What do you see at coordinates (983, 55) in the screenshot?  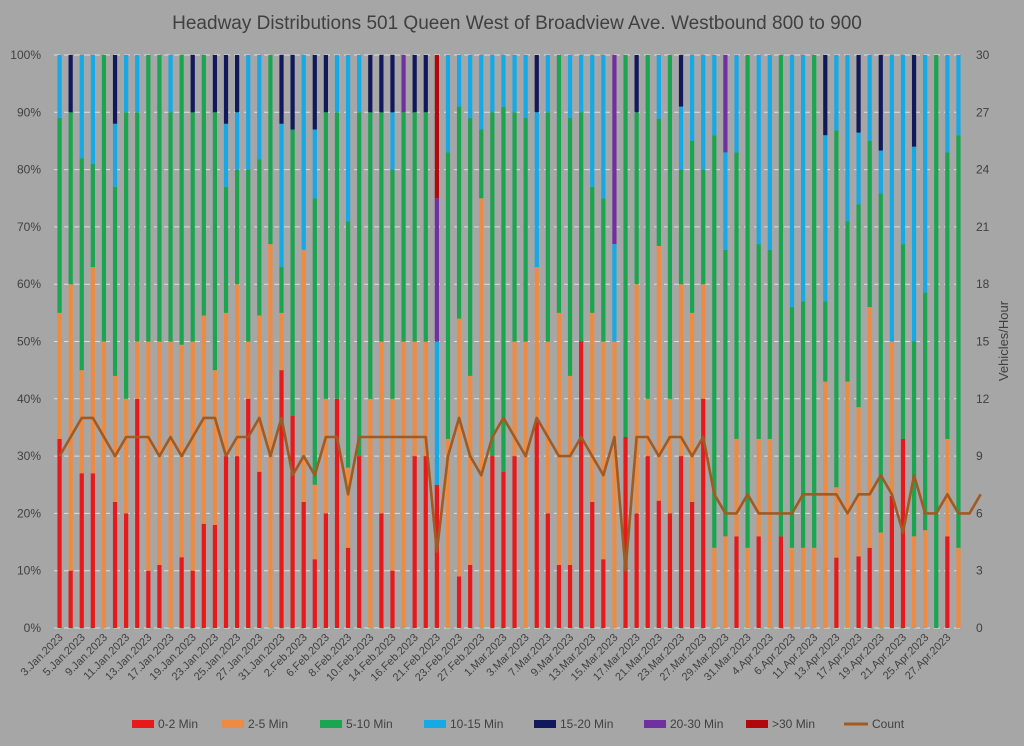 I see `right-tick-label: 30` at bounding box center [983, 55].